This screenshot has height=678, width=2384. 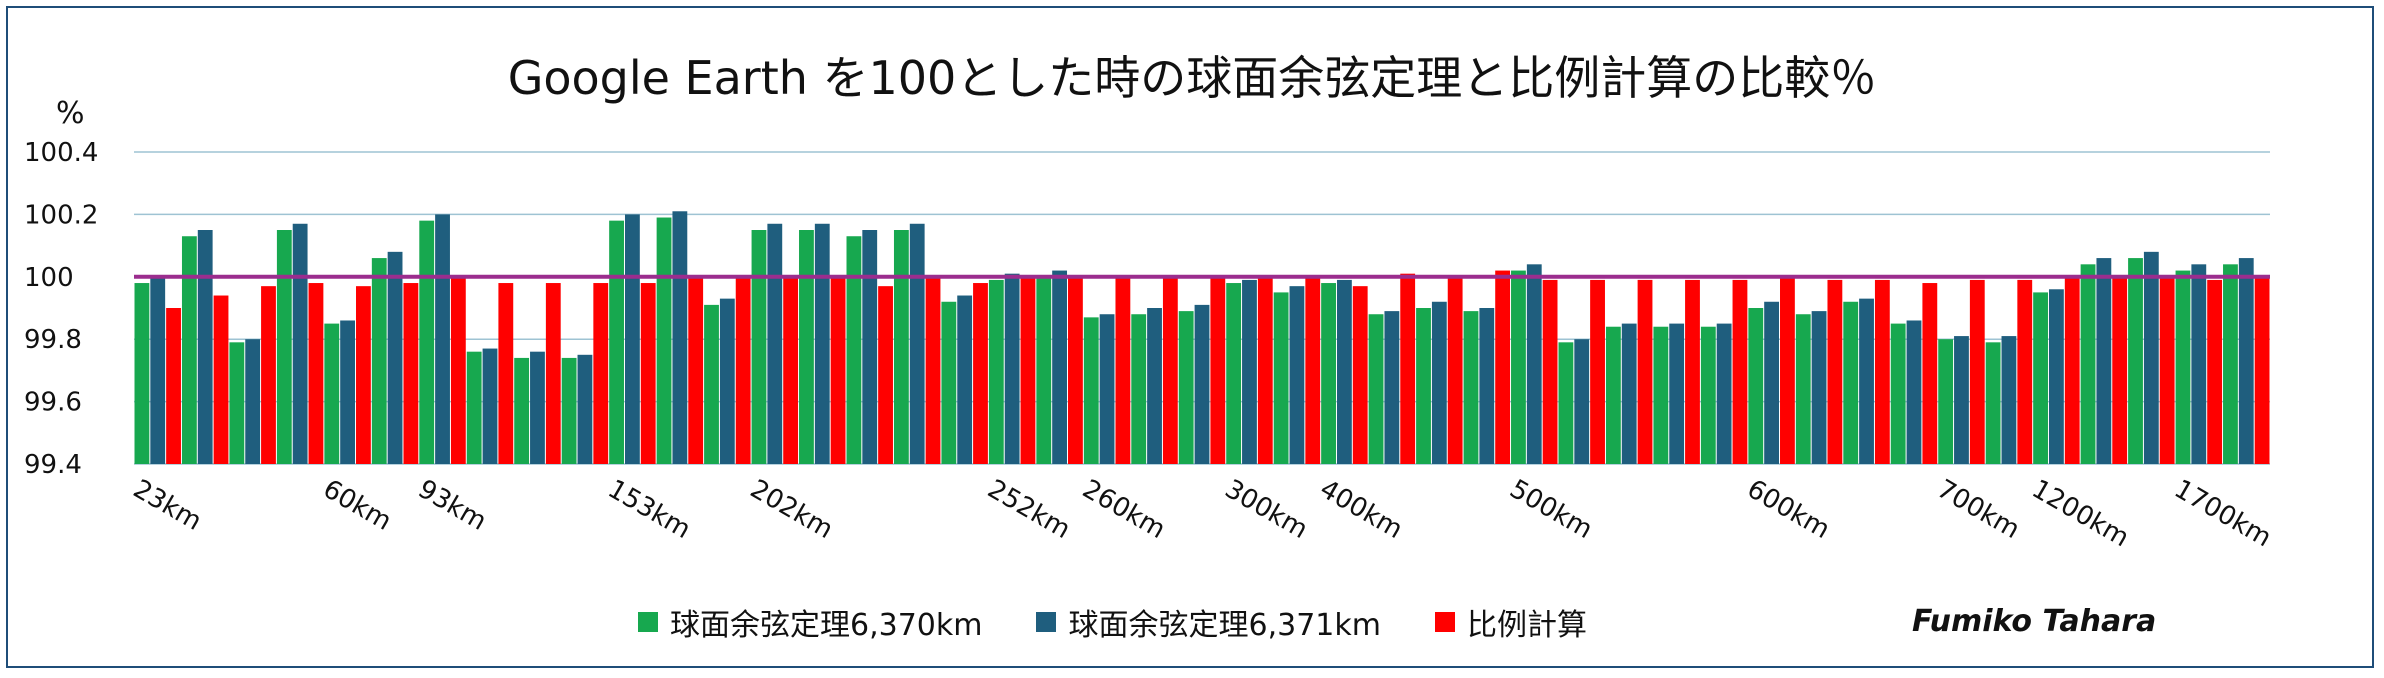 What do you see at coordinates (1361, 509) in the screenshot?
I see `x-tick-label: 400km` at bounding box center [1361, 509].